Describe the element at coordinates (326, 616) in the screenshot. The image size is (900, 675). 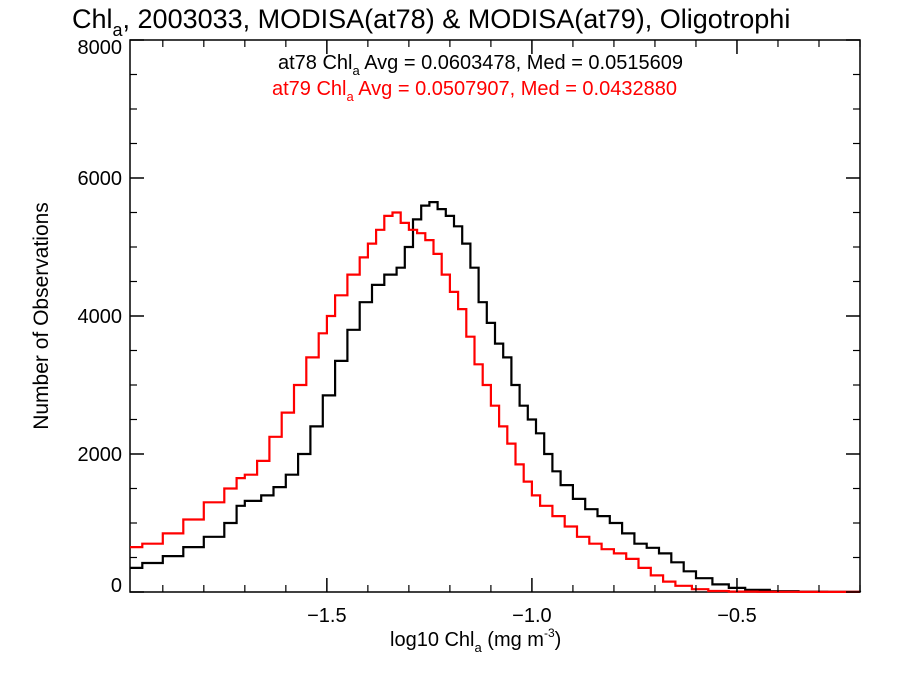
I see `x-tick-label: −1.5` at that location.